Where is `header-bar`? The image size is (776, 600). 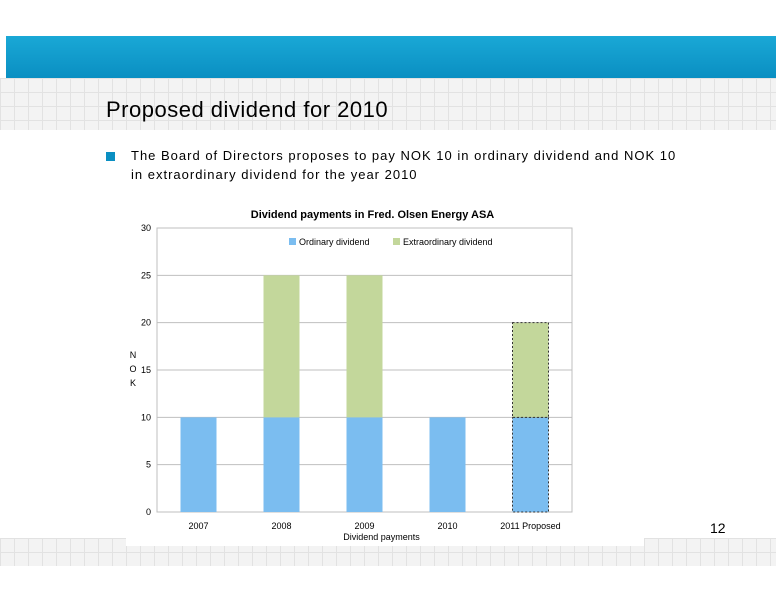
header-bar is located at coordinates (391, 57).